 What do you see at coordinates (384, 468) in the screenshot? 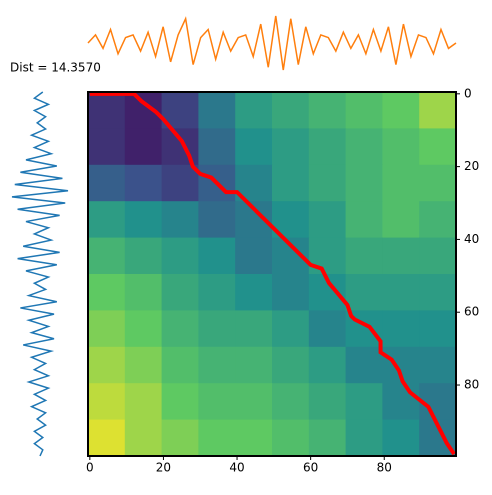
I see `x-tick-label: 80` at bounding box center [384, 468].